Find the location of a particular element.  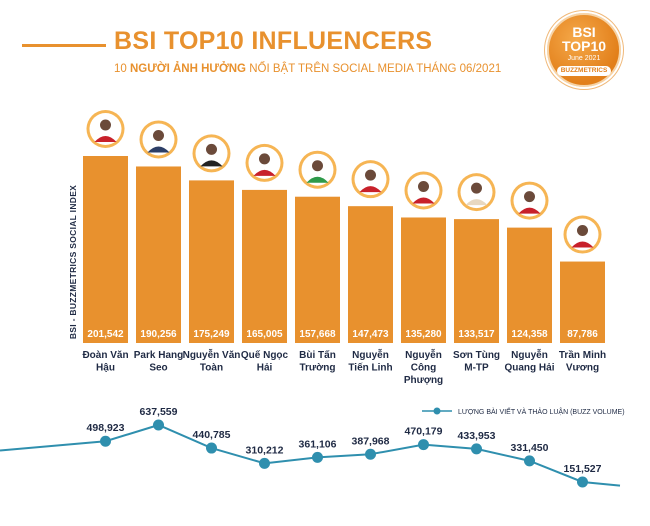

line-series is located at coordinates (310, 455).